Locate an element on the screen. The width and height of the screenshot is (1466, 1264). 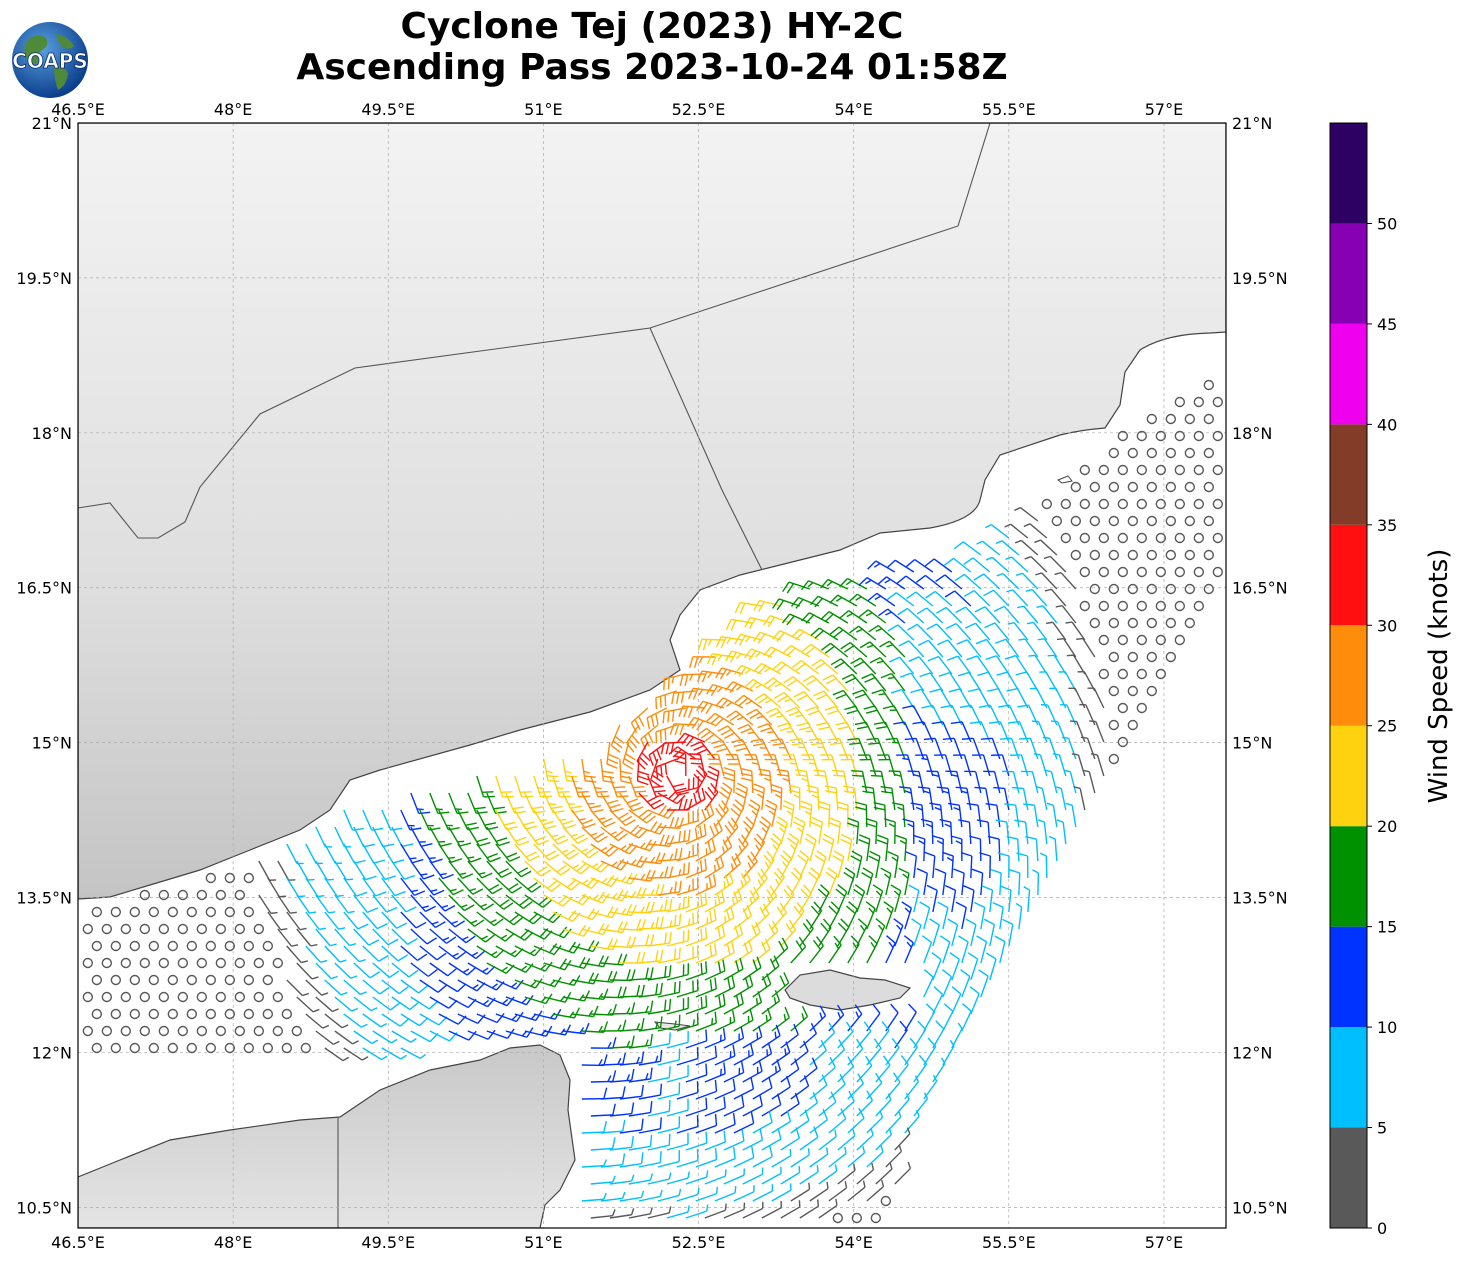
border-yemen-oman is located at coordinates (706, 449).